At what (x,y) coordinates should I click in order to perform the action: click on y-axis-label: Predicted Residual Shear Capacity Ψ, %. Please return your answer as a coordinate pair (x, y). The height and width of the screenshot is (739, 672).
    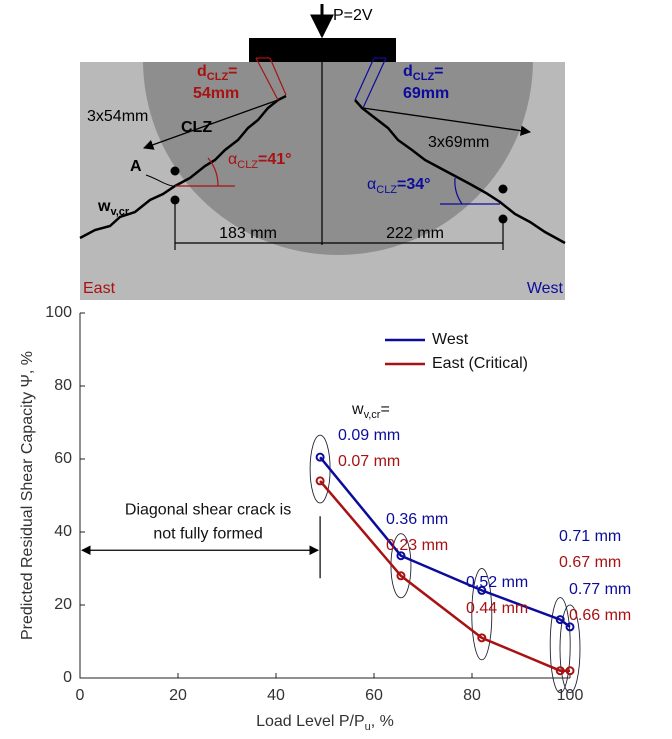
    Looking at the image, I should click on (27, 495).